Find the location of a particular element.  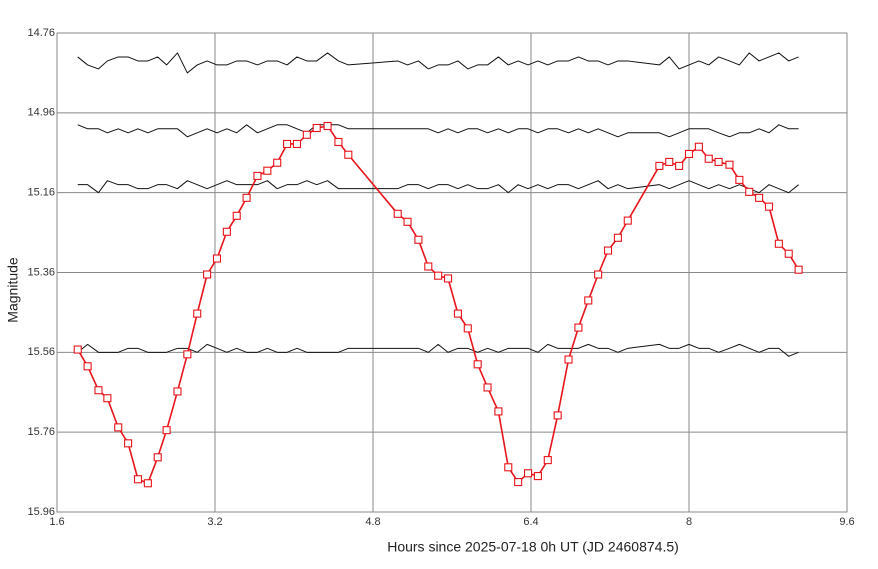

x-tick-label: 6.4 is located at coordinates (530, 522).